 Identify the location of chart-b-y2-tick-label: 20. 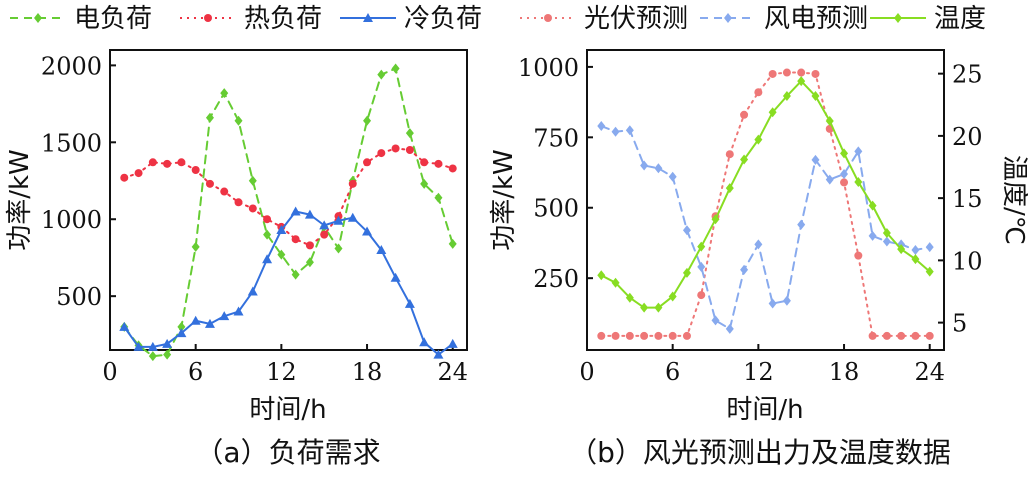
(967, 137).